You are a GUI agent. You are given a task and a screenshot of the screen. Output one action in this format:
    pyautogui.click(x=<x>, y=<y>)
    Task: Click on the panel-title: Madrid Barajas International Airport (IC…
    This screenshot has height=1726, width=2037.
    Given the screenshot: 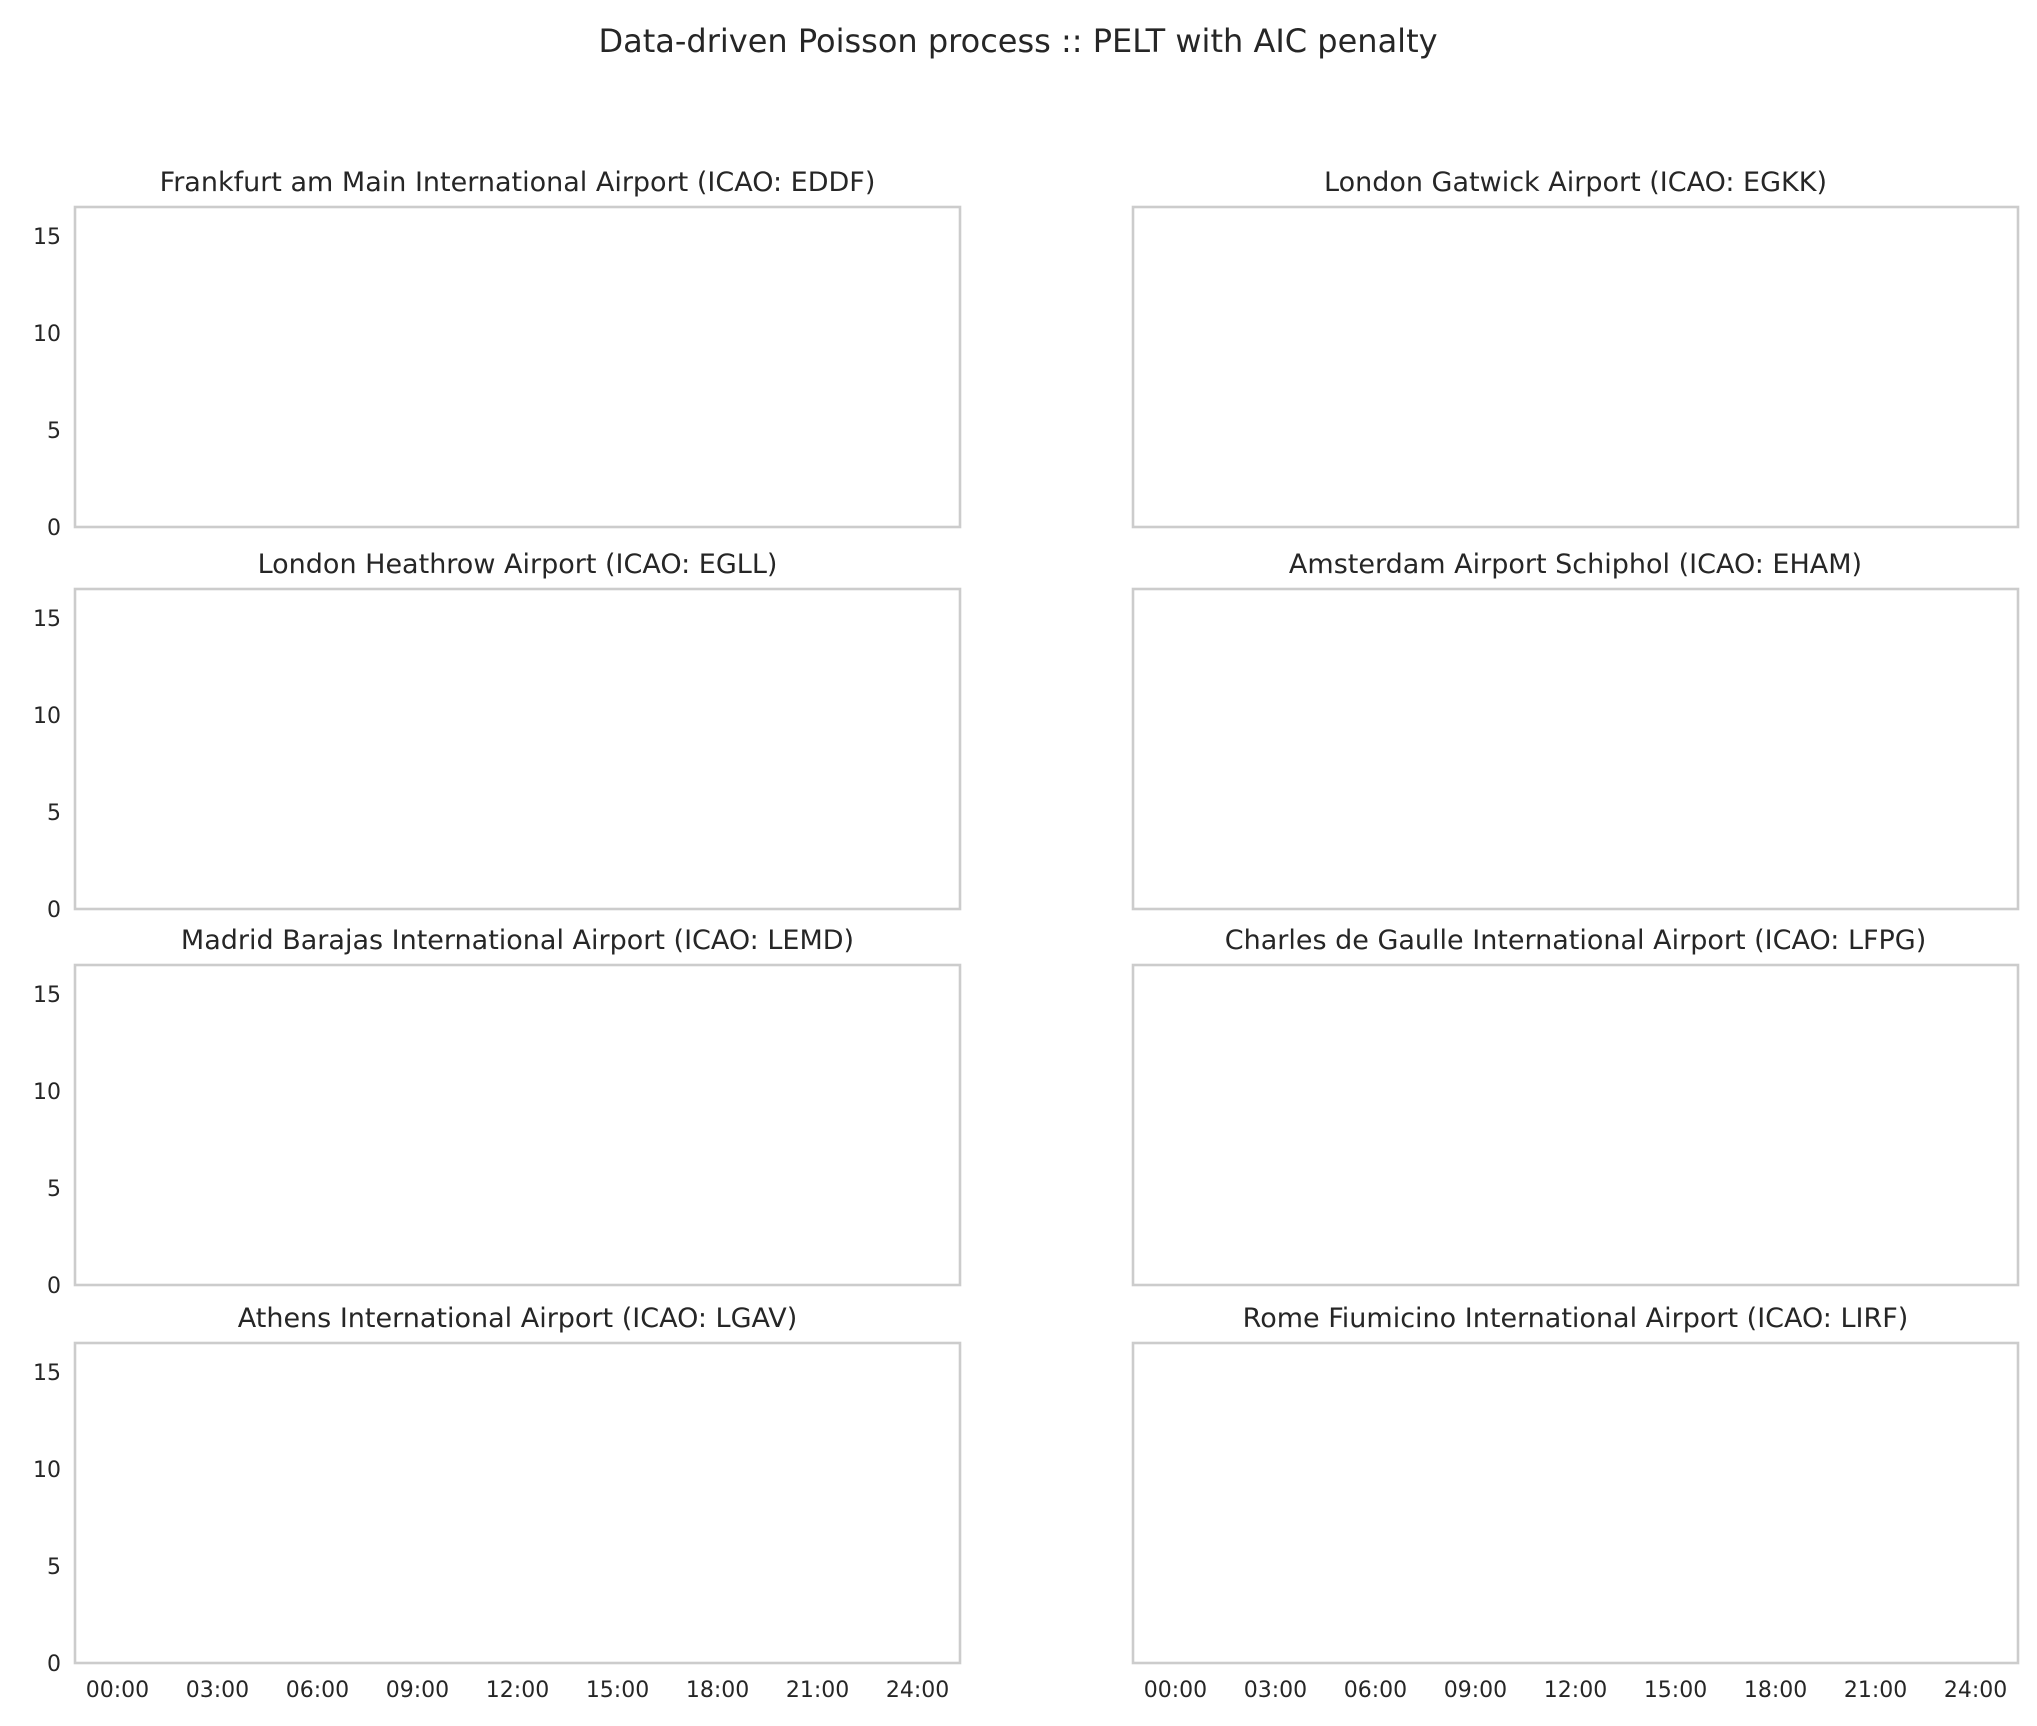 What is the action you would take?
    pyautogui.click(x=517, y=940)
    